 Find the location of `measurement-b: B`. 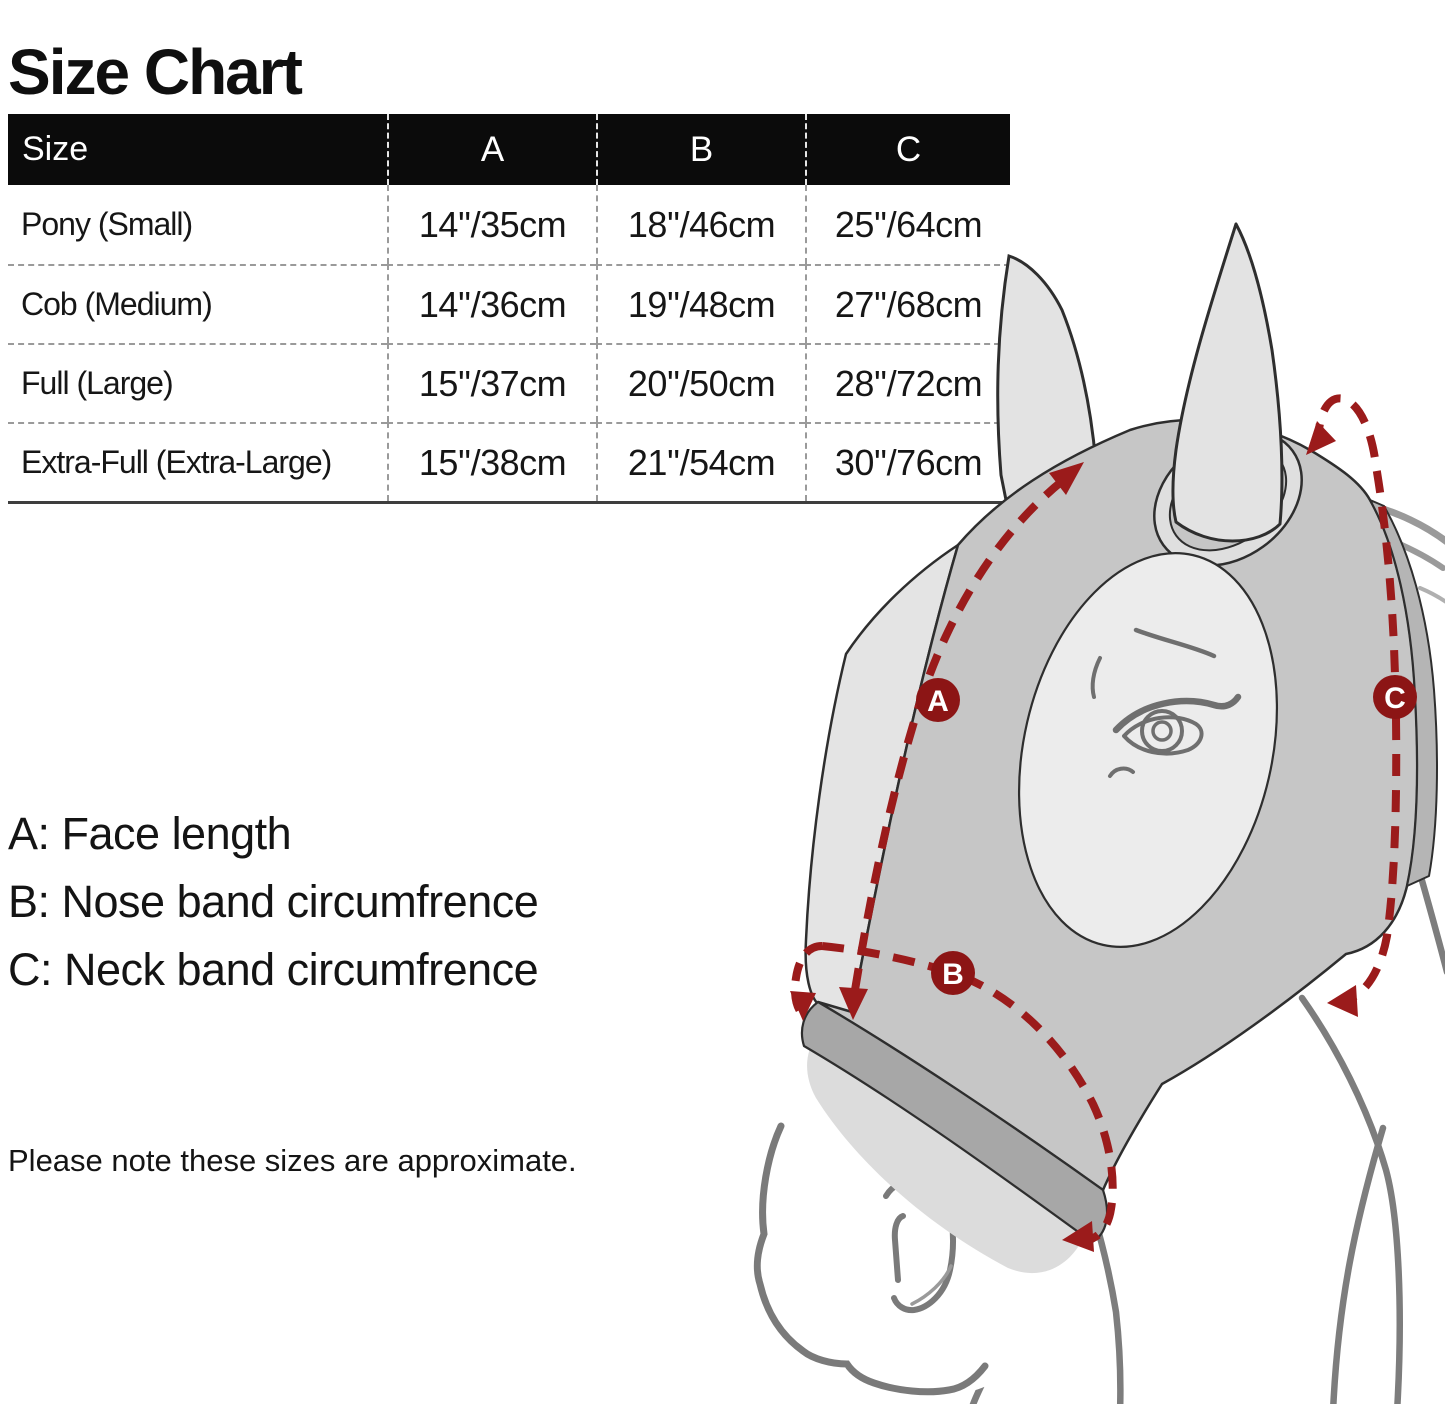

measurement-b: B is located at coordinates (953, 1097).